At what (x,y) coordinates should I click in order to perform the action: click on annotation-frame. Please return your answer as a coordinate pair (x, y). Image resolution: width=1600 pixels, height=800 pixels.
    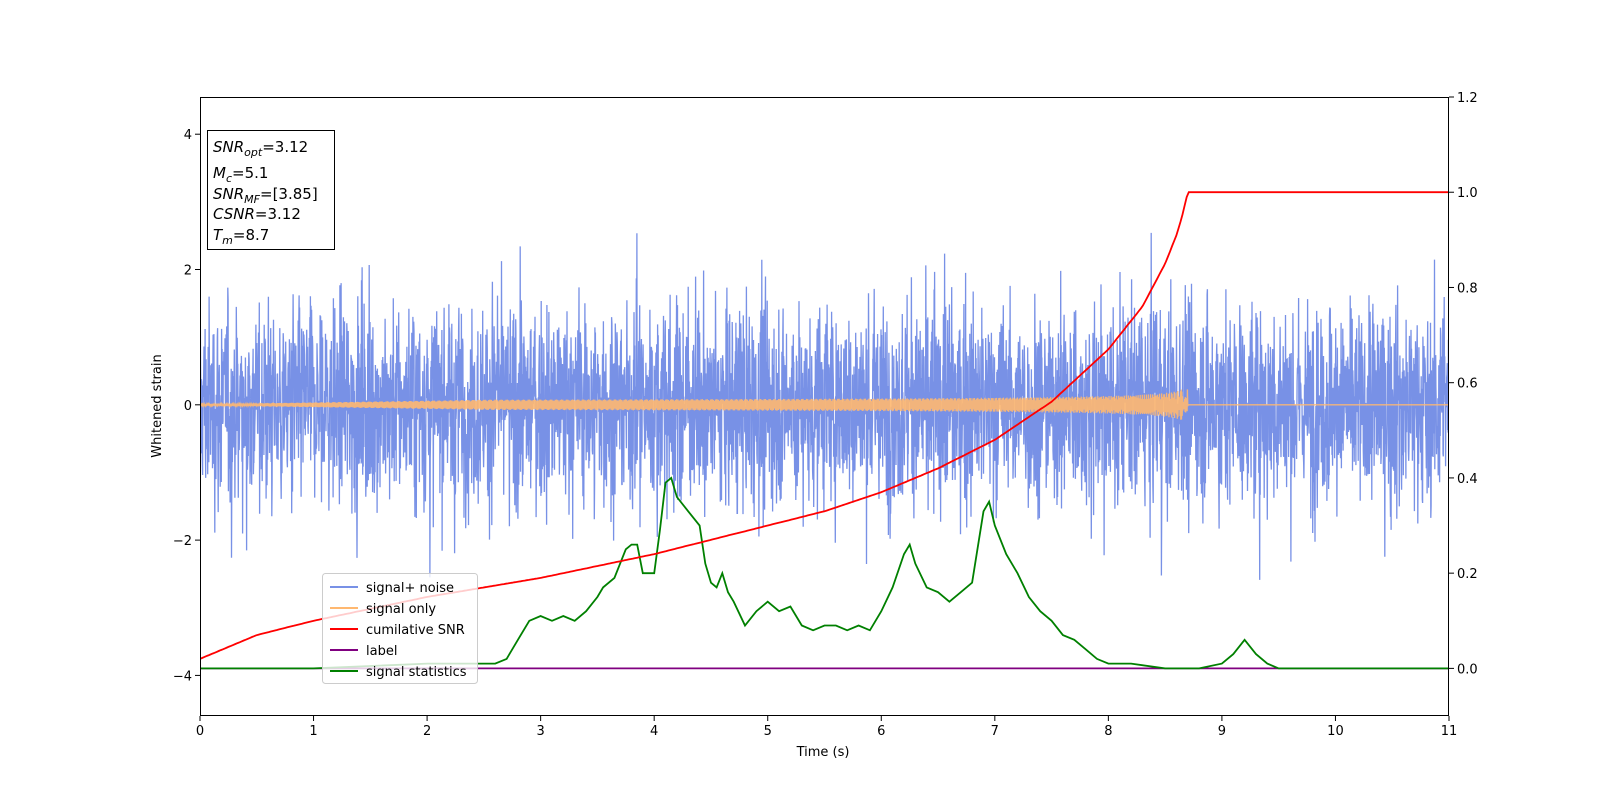
    Looking at the image, I should click on (271, 190).